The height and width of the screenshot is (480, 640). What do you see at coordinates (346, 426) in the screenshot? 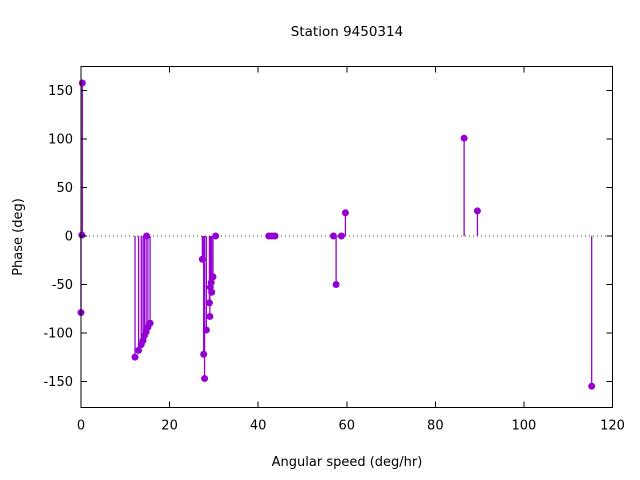
I see `x-tick-label: 60` at bounding box center [346, 426].